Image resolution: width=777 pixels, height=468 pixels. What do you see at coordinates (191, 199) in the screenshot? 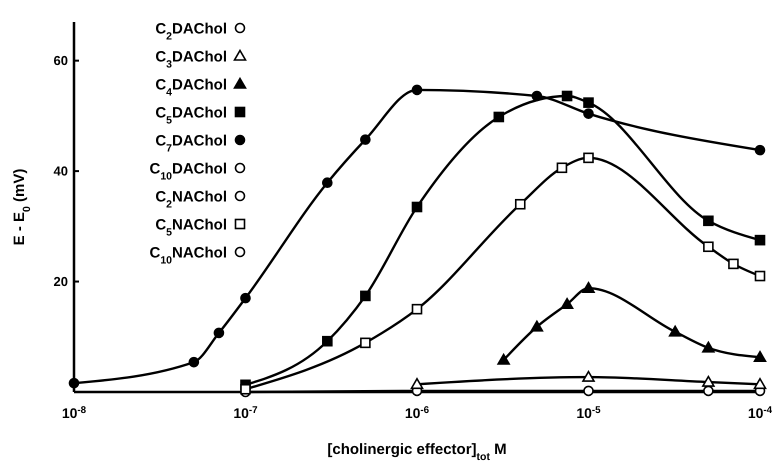
I see `legend-label: C$_{2}$NAChol` at bounding box center [191, 199].